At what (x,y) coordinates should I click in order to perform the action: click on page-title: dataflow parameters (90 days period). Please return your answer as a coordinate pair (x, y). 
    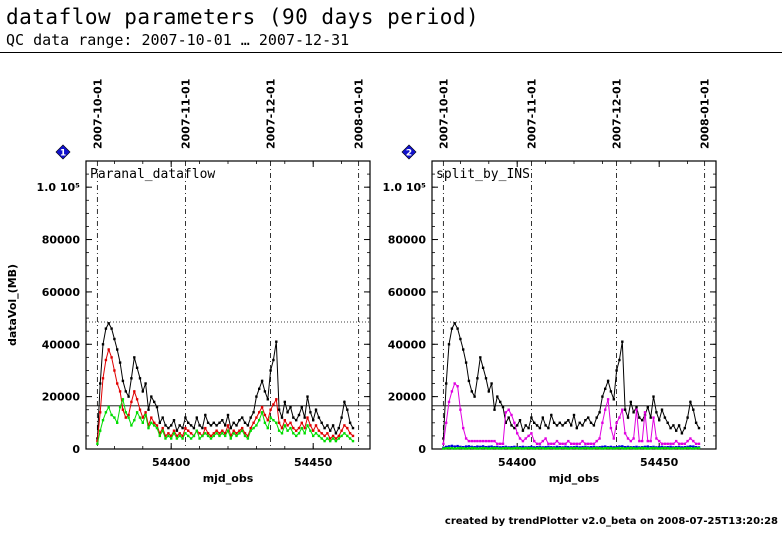
    Looking at the image, I should click on (243, 17).